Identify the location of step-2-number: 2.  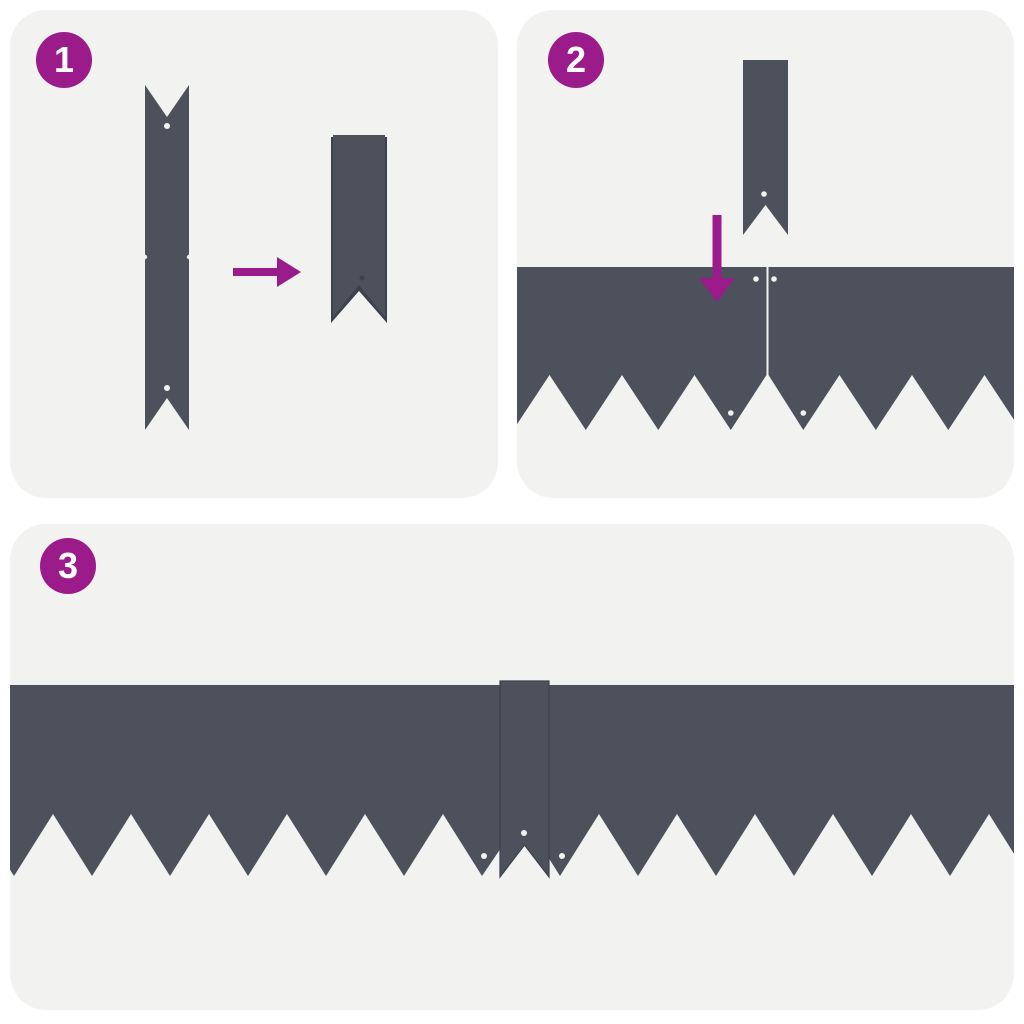
(576, 59).